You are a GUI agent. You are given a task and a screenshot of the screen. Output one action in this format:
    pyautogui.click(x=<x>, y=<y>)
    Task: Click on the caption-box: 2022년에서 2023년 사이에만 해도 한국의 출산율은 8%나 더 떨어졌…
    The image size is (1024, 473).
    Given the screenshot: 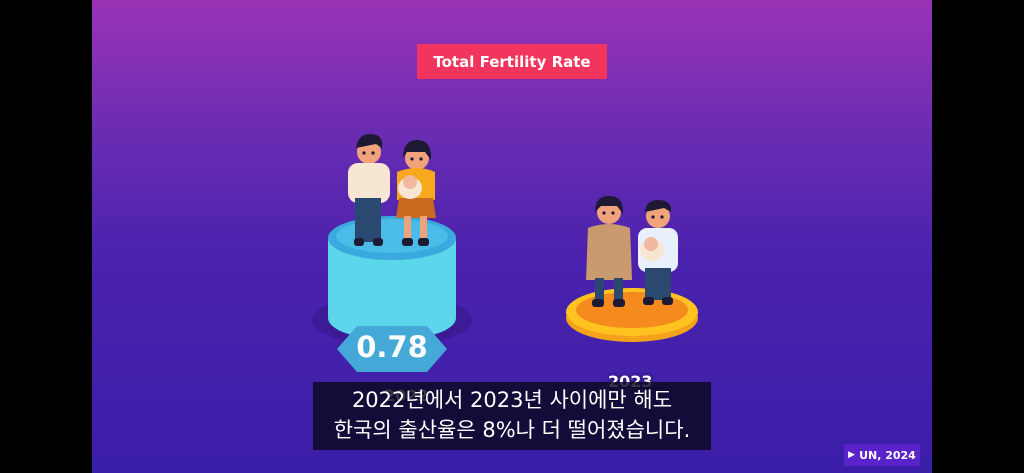 What is the action you would take?
    pyautogui.click(x=512, y=416)
    